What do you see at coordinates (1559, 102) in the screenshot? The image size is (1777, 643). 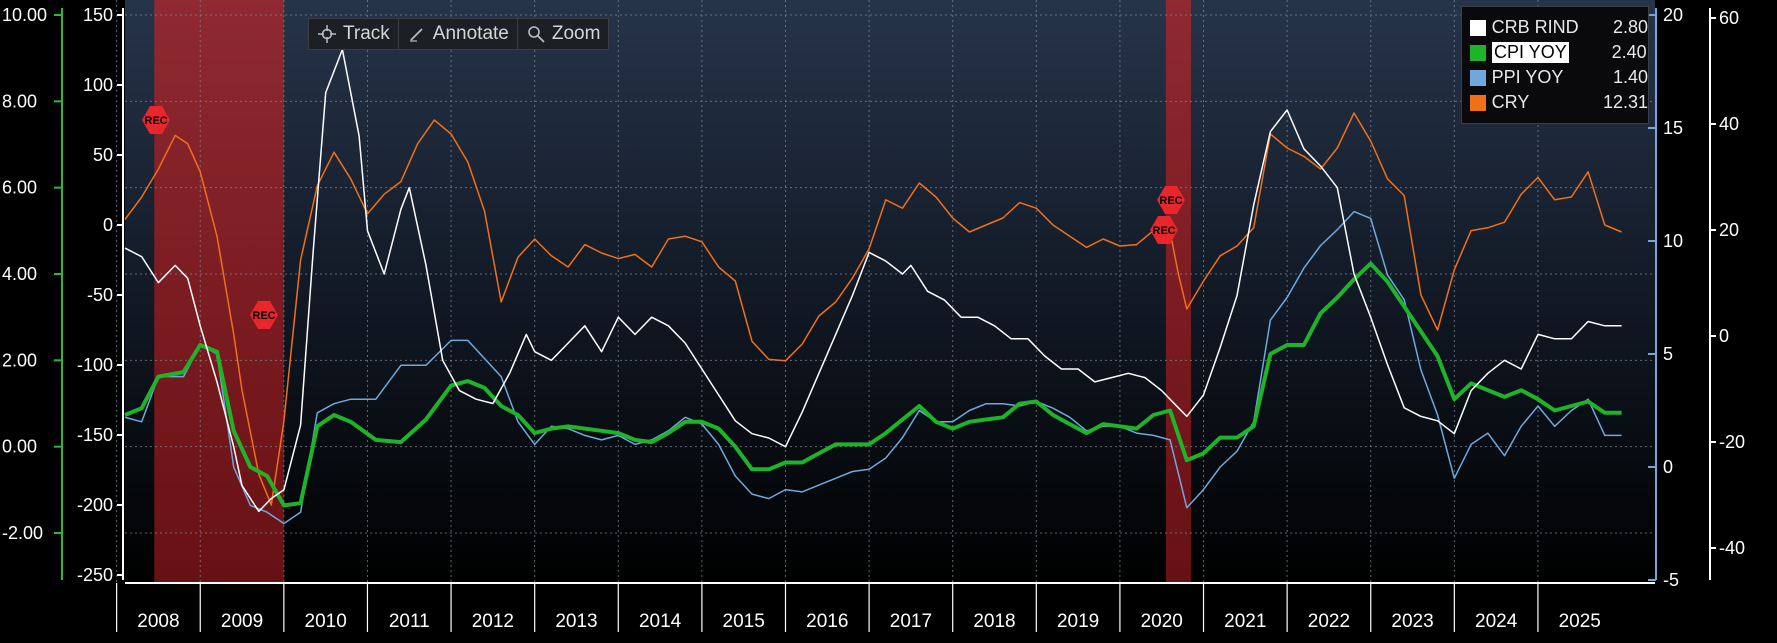 I see `legend-item-cry: CRY 12.31` at bounding box center [1559, 102].